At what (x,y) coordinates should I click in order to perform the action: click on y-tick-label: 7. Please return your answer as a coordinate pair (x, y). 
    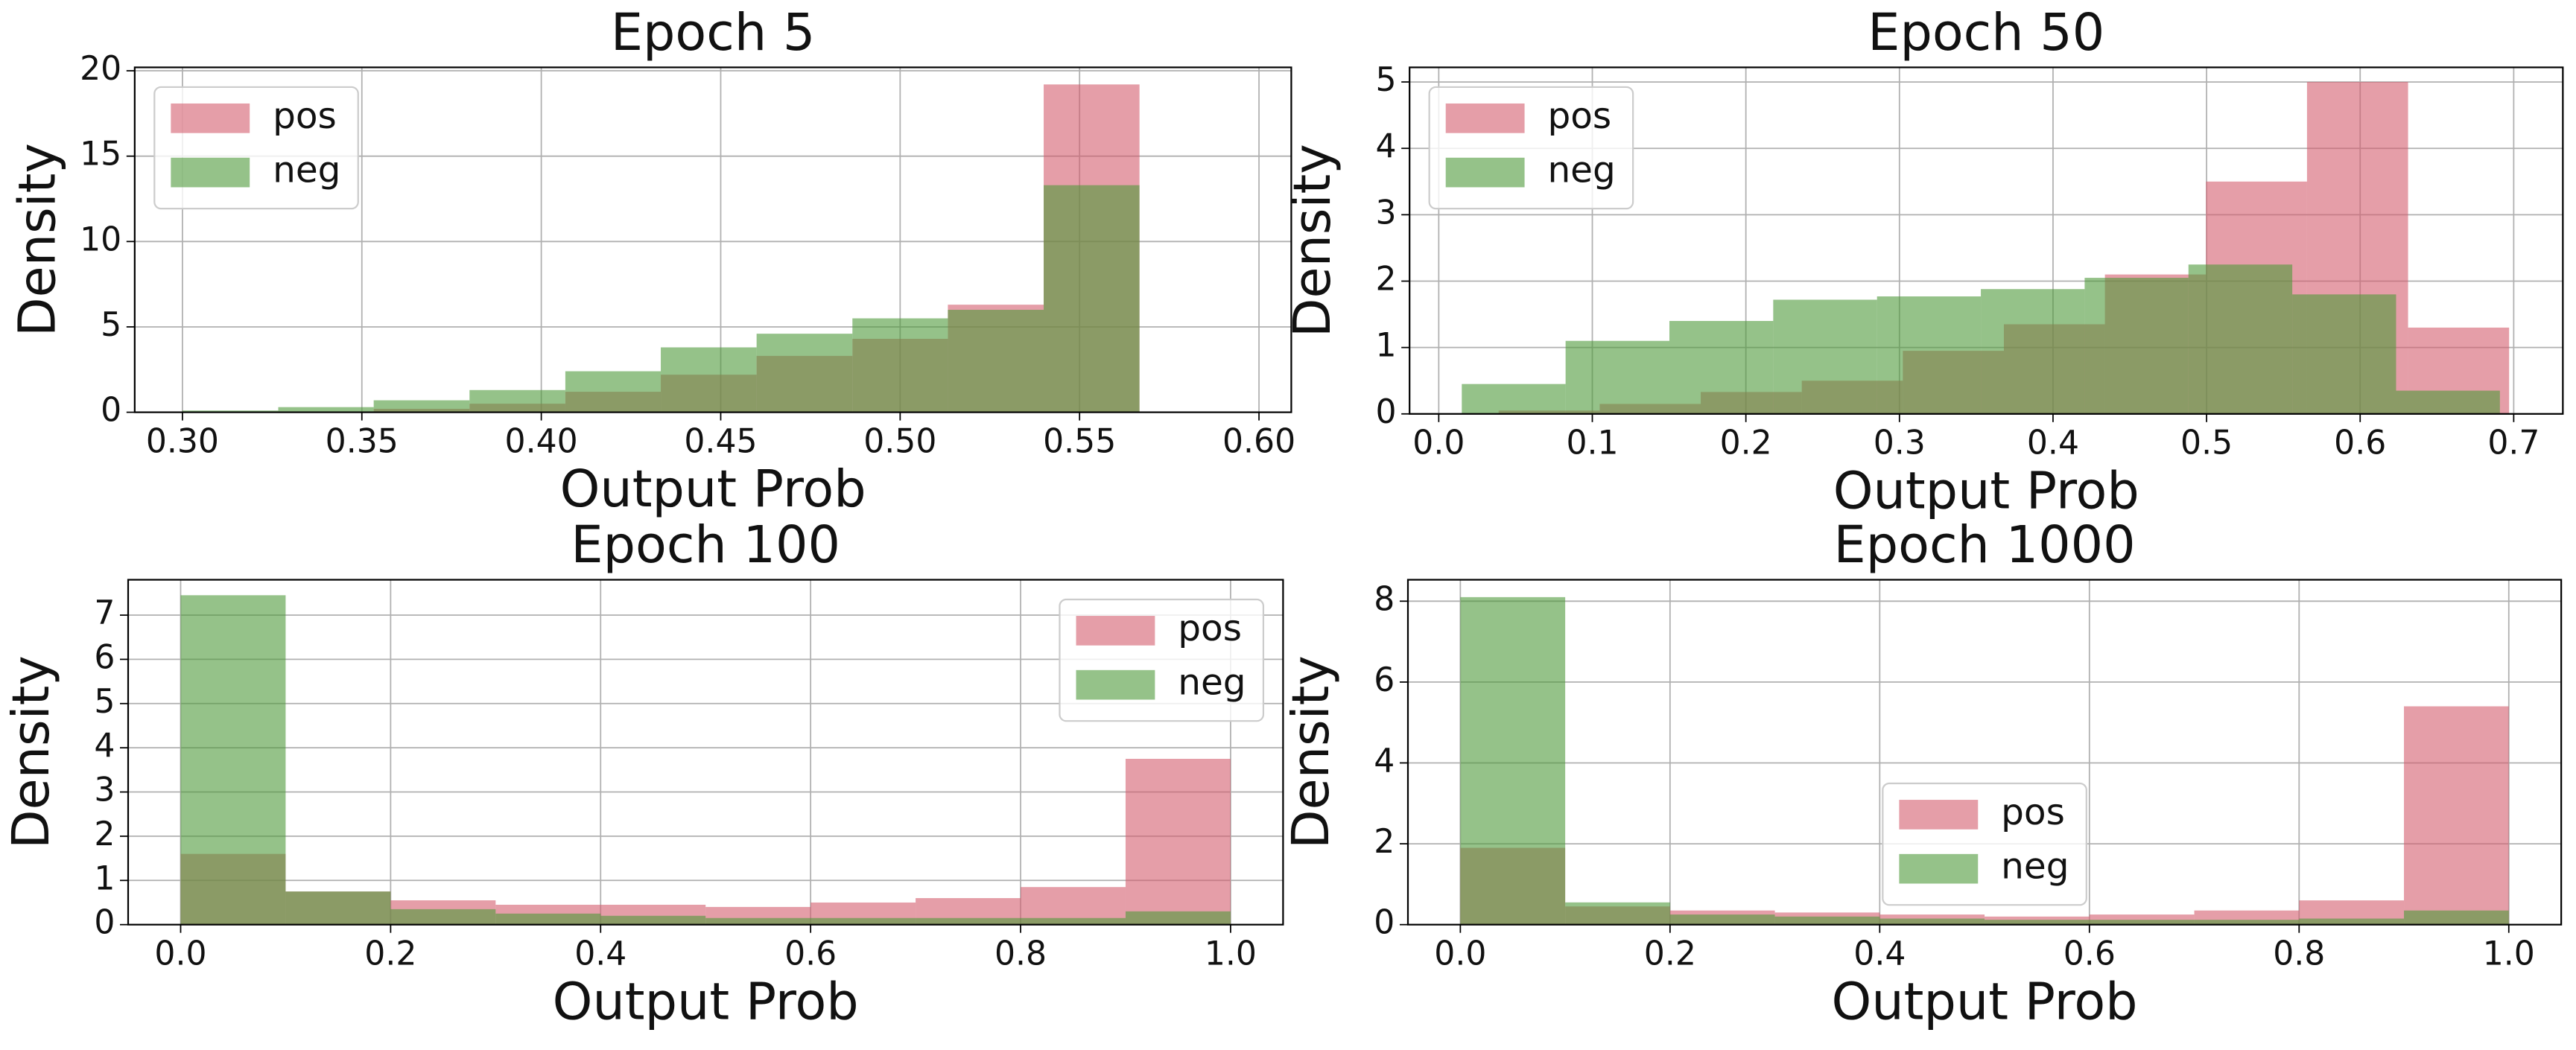
    Looking at the image, I should click on (105, 613).